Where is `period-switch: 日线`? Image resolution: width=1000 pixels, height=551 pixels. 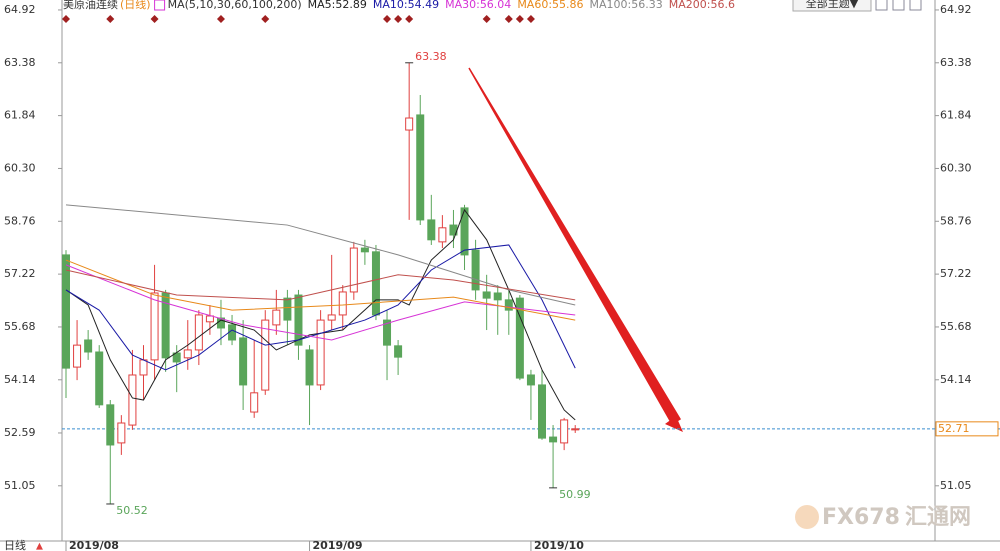
period-switch: 日线 is located at coordinates (15, 544).